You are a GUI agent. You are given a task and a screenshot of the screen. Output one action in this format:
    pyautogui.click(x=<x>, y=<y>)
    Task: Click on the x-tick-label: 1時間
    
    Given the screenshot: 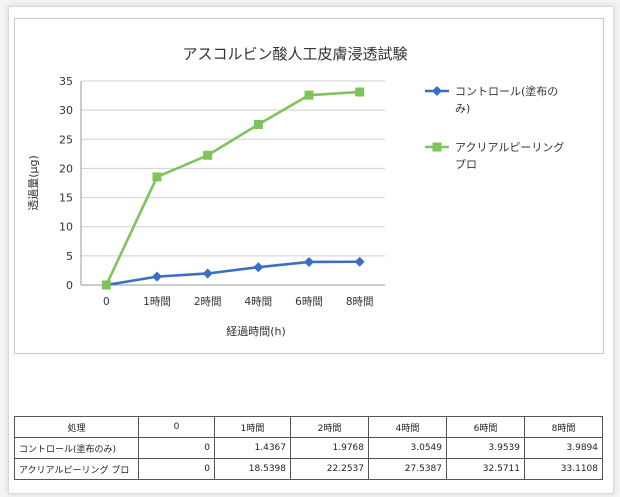 What is the action you would take?
    pyautogui.click(x=157, y=302)
    